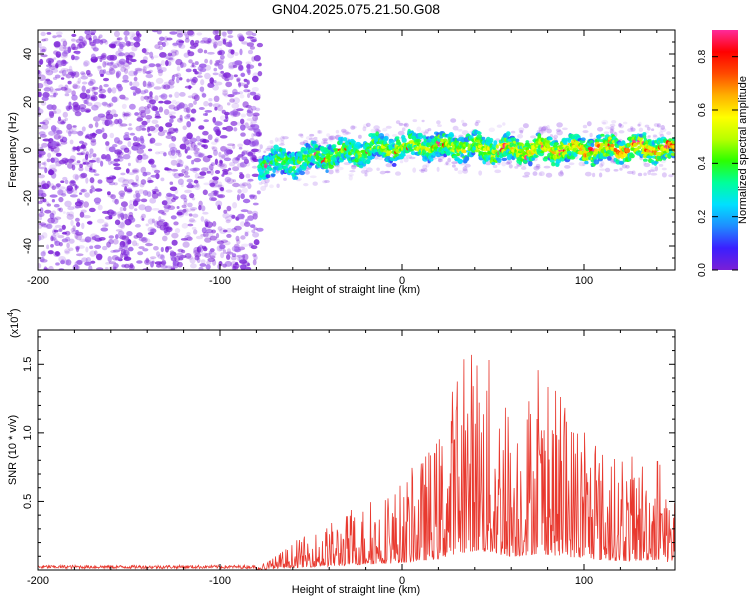 The height and width of the screenshot is (600, 750). Describe the element at coordinates (28, 432) in the screenshot. I see `snr-y-tick-label: 1.0` at that location.